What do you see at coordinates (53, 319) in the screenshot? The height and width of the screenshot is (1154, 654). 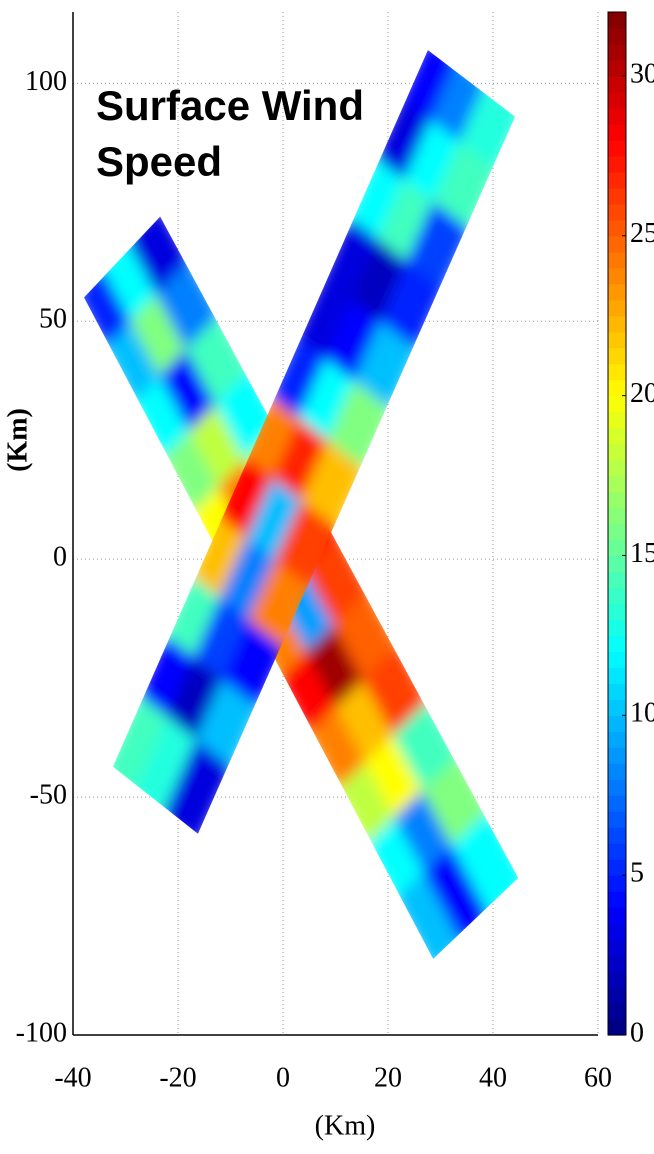 I see `y-tick-label: 50` at bounding box center [53, 319].